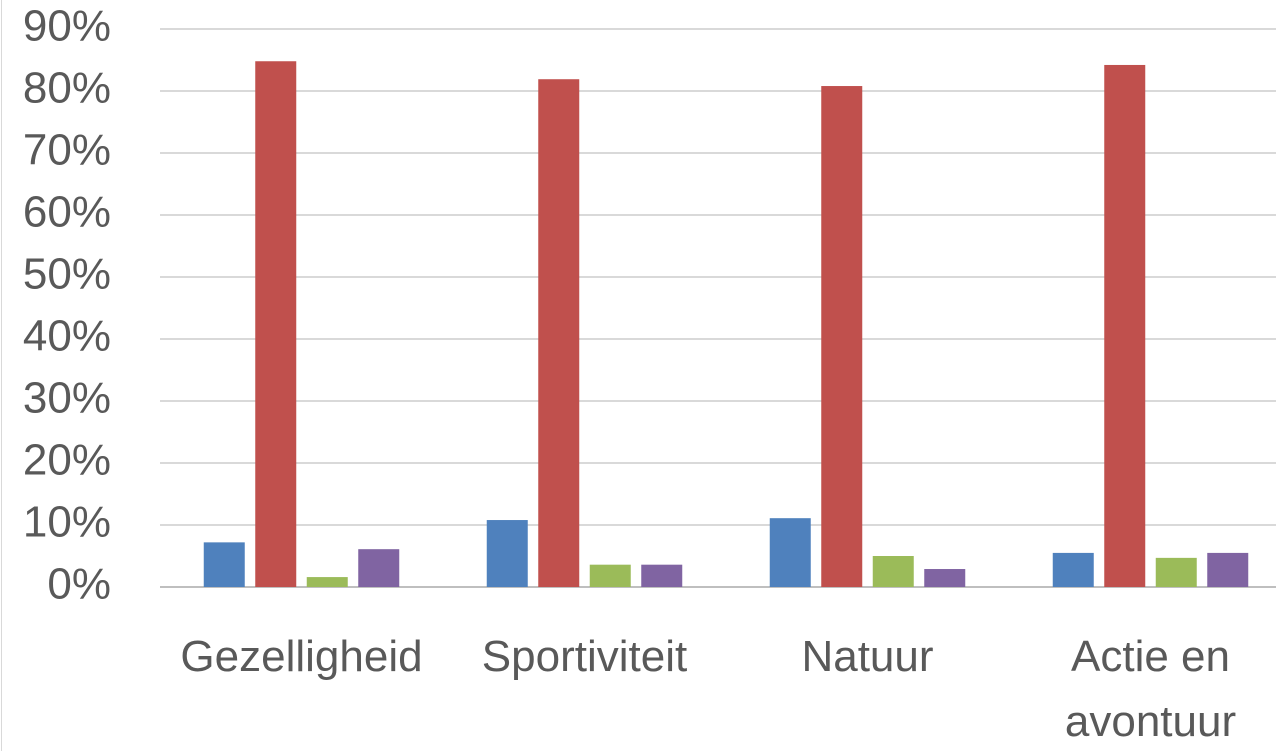  What do you see at coordinates (67, 522) in the screenshot?
I see `y-tick-label: 10%` at bounding box center [67, 522].